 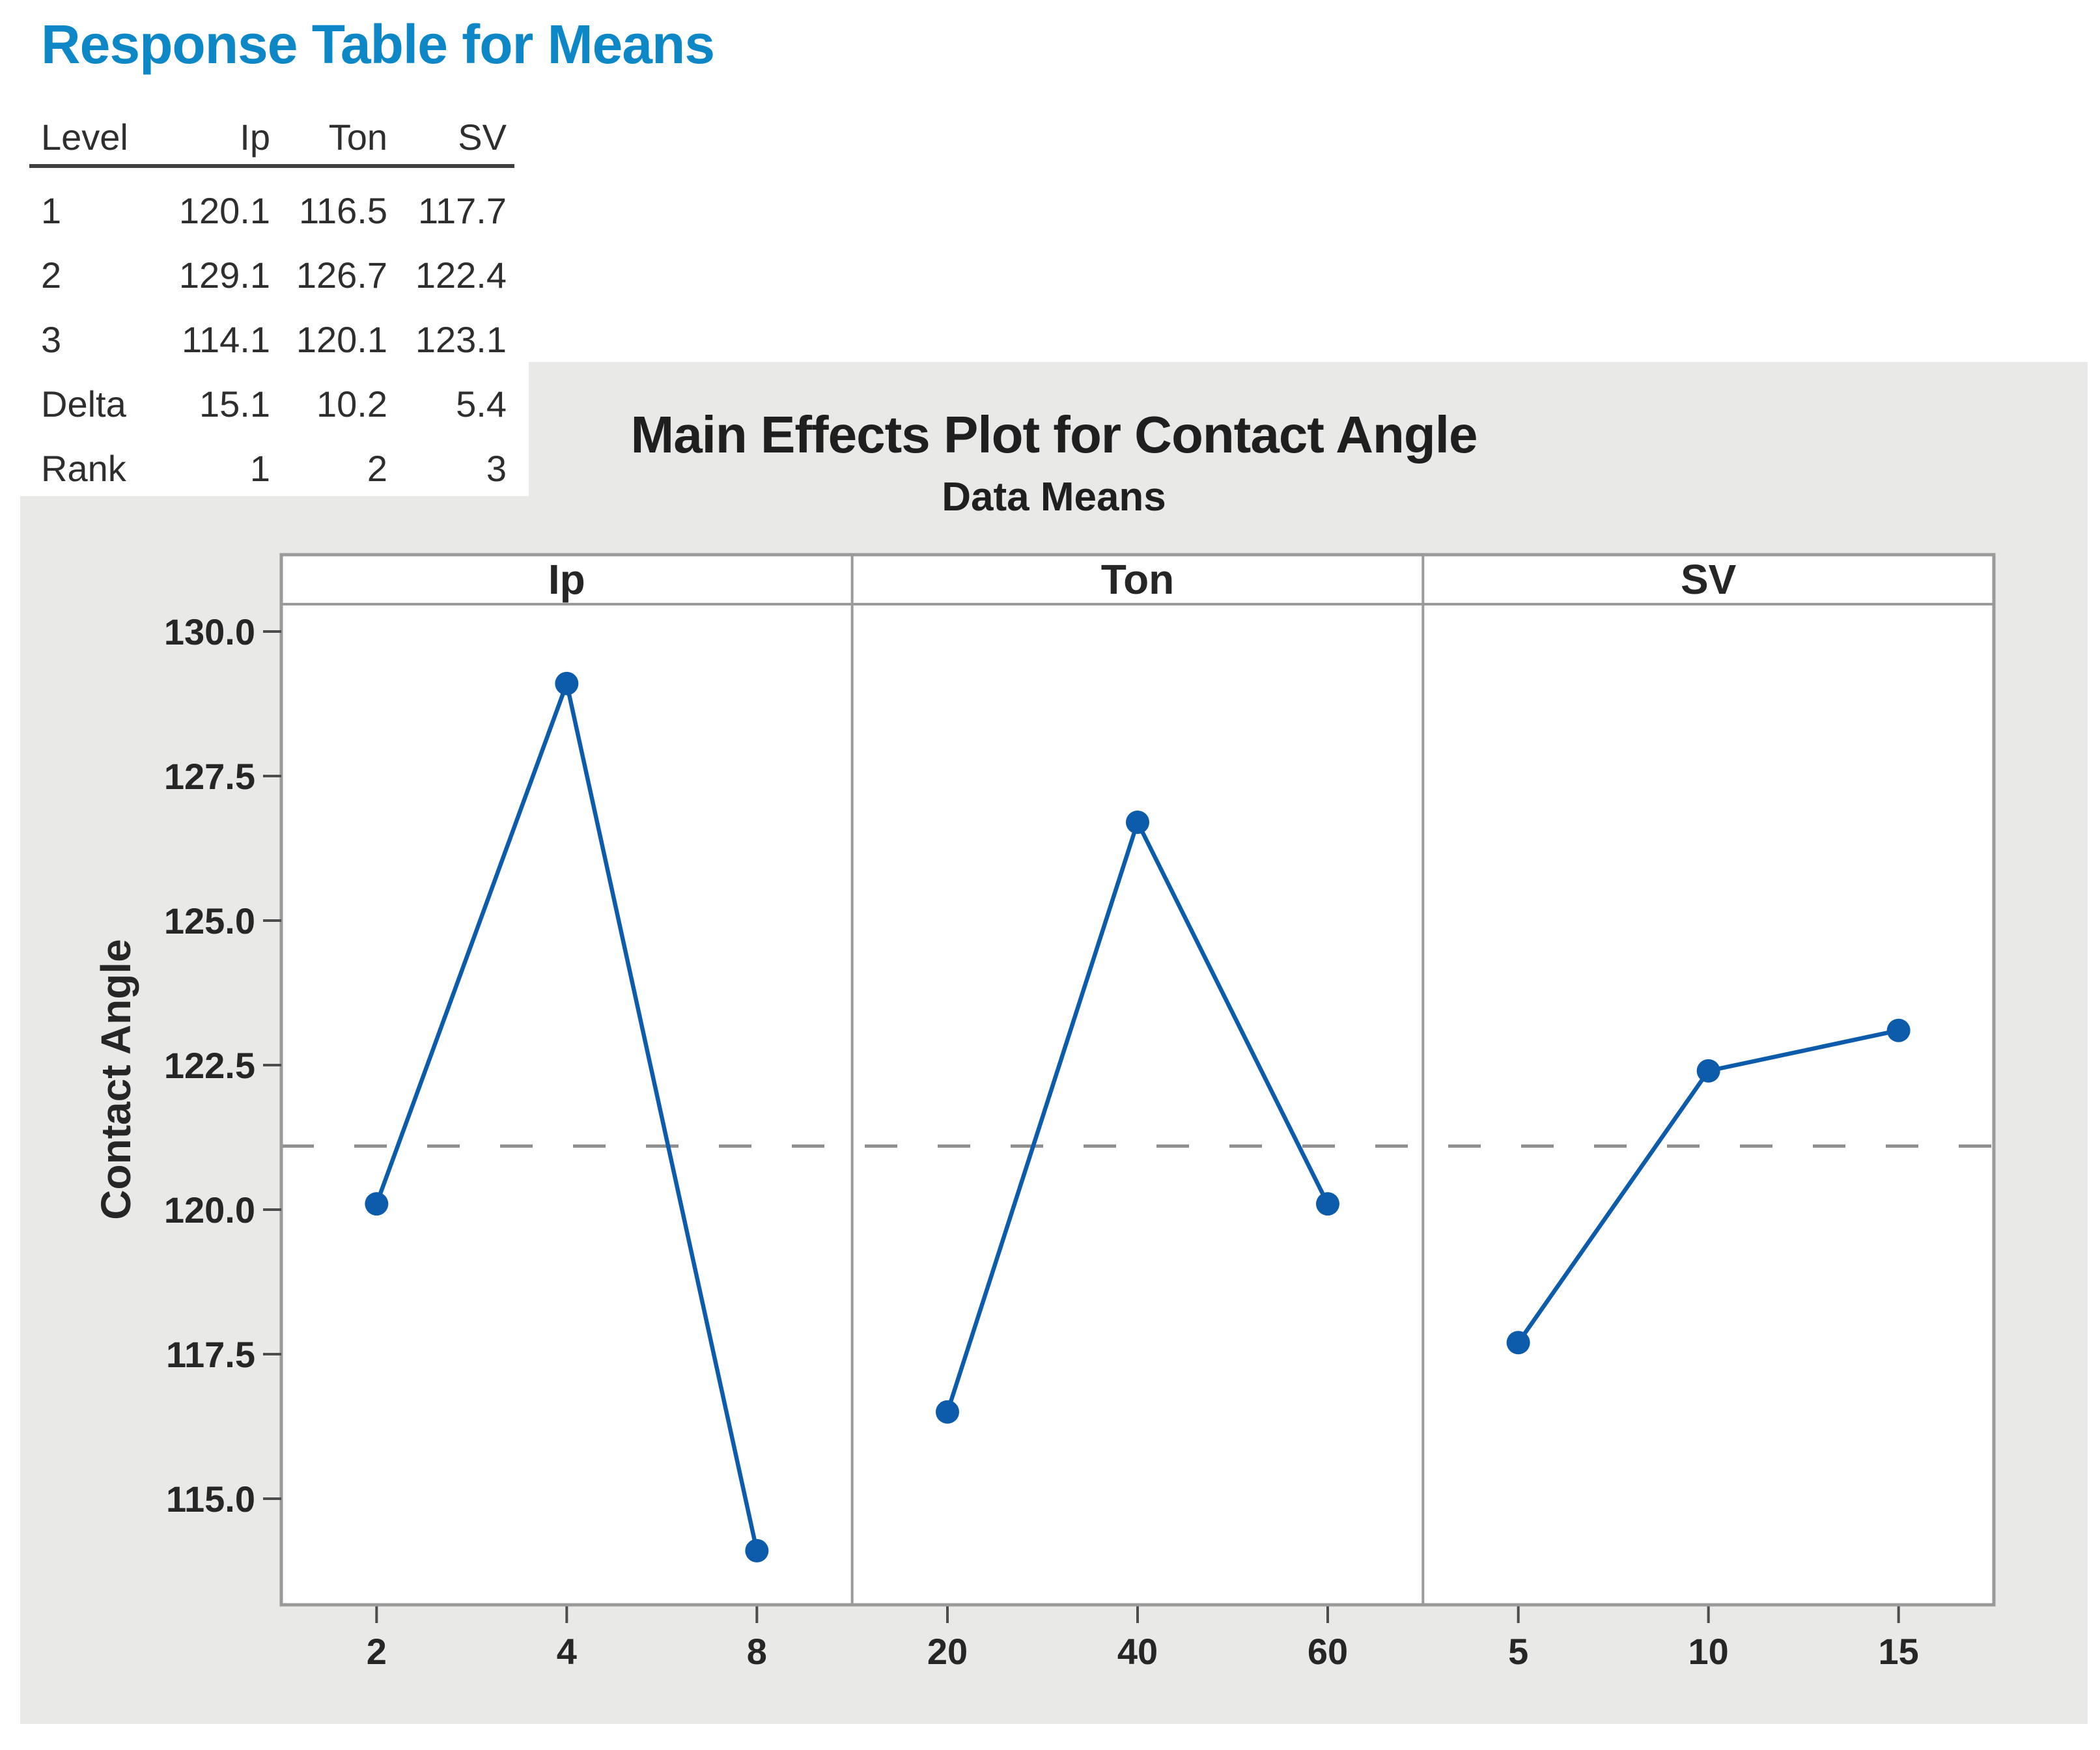 What do you see at coordinates (210, 631) in the screenshot?
I see `y-tick-label: 130.0` at bounding box center [210, 631].